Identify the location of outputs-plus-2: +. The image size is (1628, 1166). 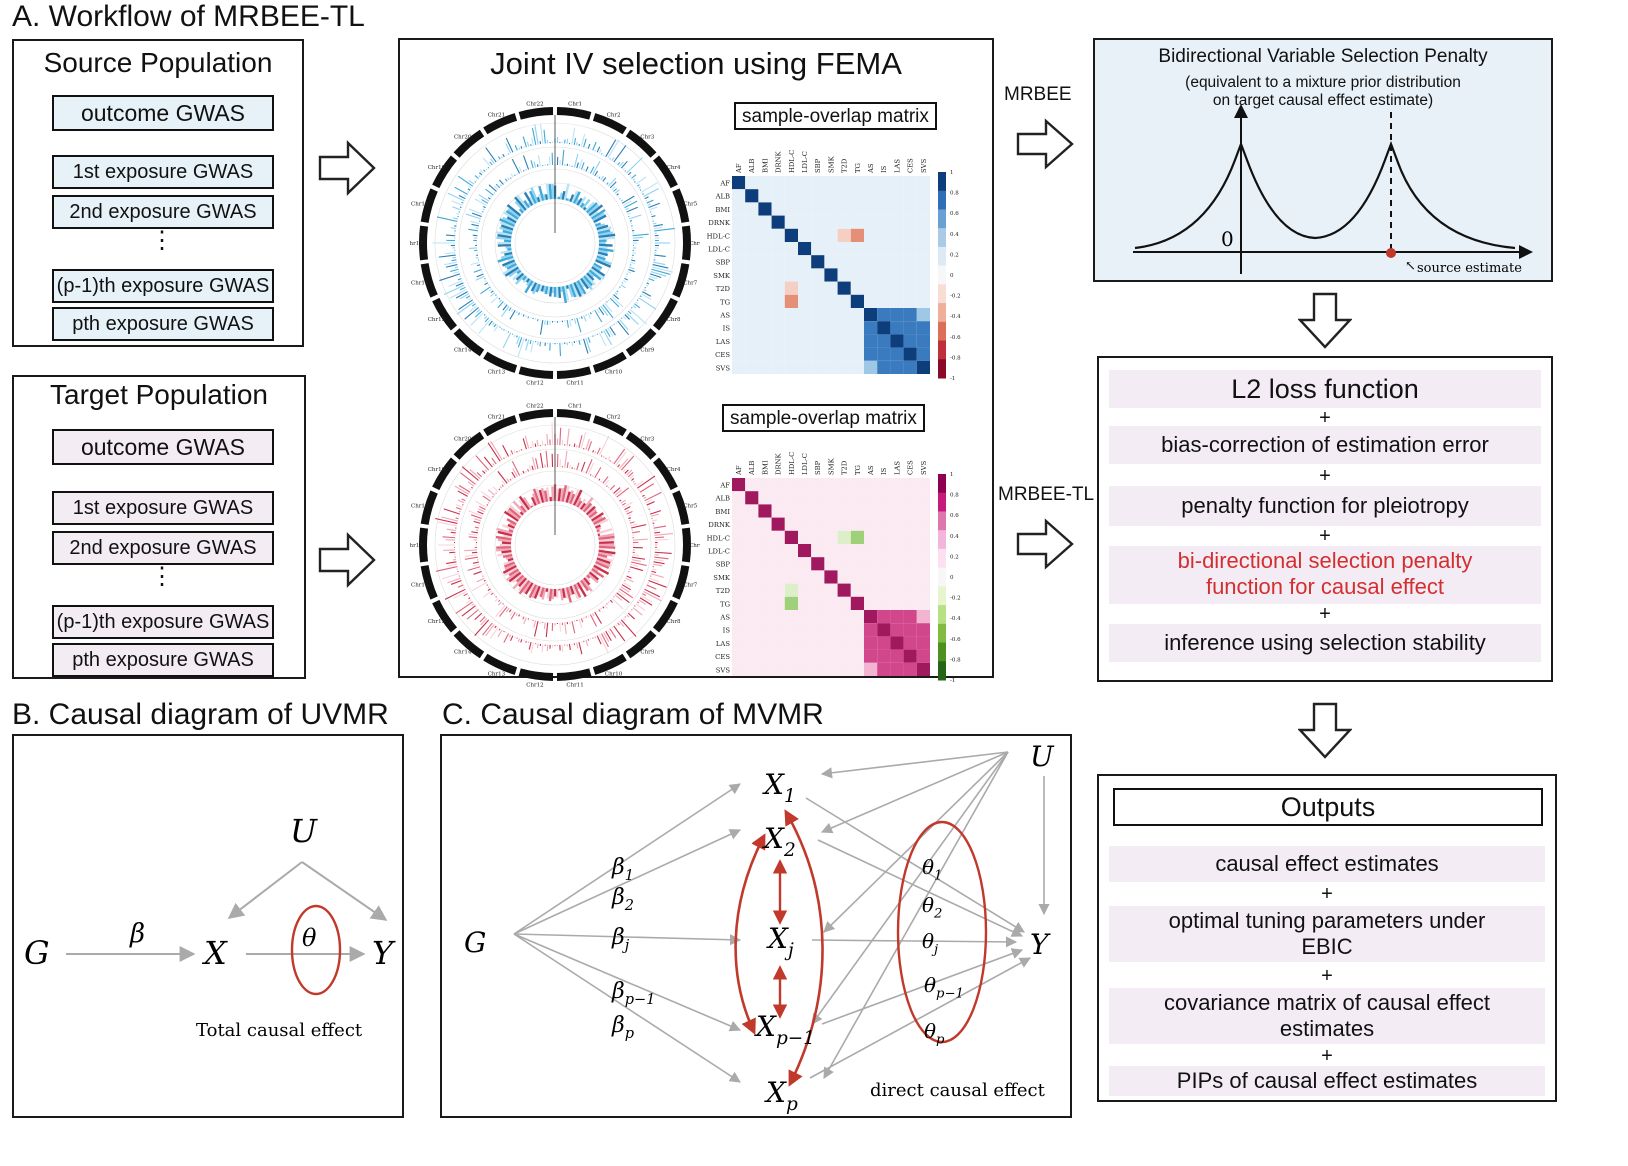
(1327, 976).